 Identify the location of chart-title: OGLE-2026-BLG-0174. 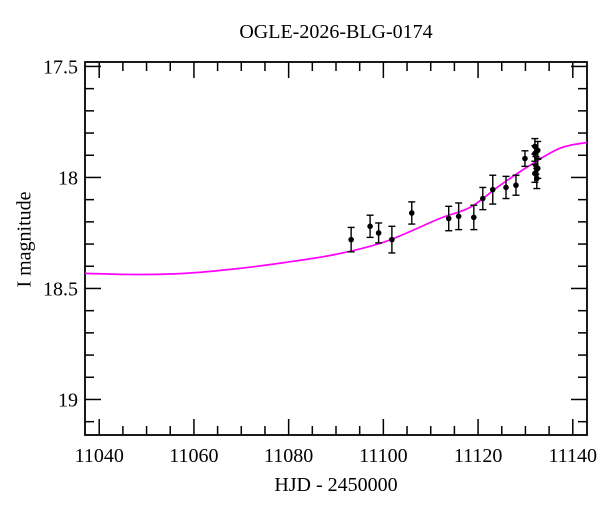
(336, 32).